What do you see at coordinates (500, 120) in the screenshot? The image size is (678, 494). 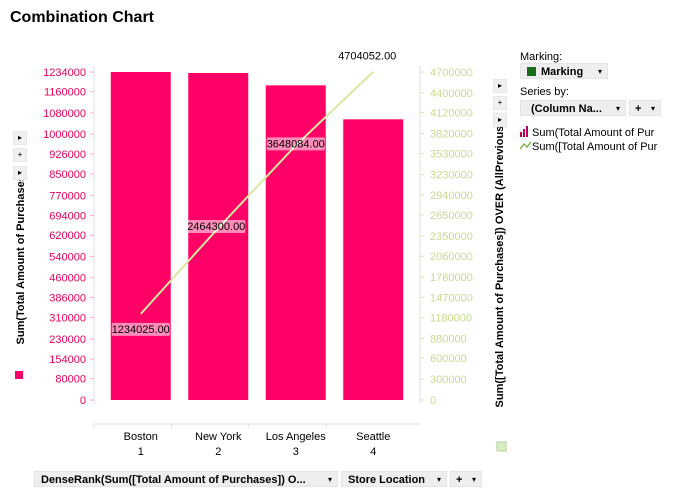 I see `y2-axis-menu-button: ▸` at bounding box center [500, 120].